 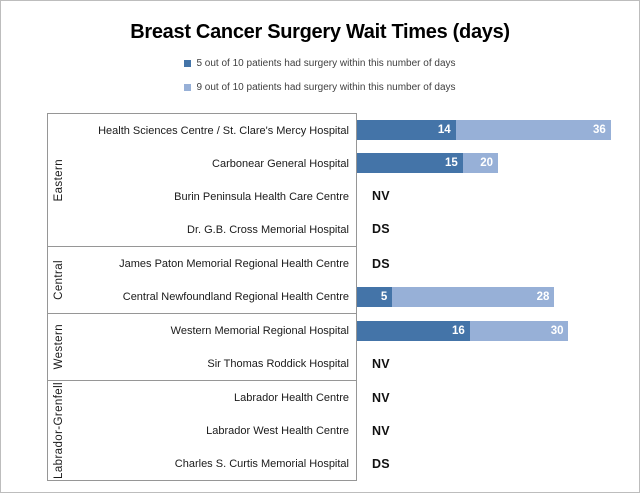 What do you see at coordinates (599, 129) in the screenshot?
I see `bar-value-label: 36` at bounding box center [599, 129].